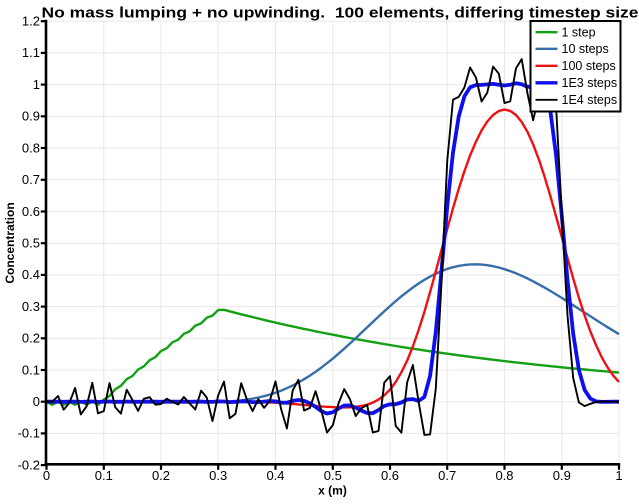 Image resolution: width=639 pixels, height=504 pixels. What do you see at coordinates (590, 100) in the screenshot?
I see `svg-text: 1E4 steps` at bounding box center [590, 100].